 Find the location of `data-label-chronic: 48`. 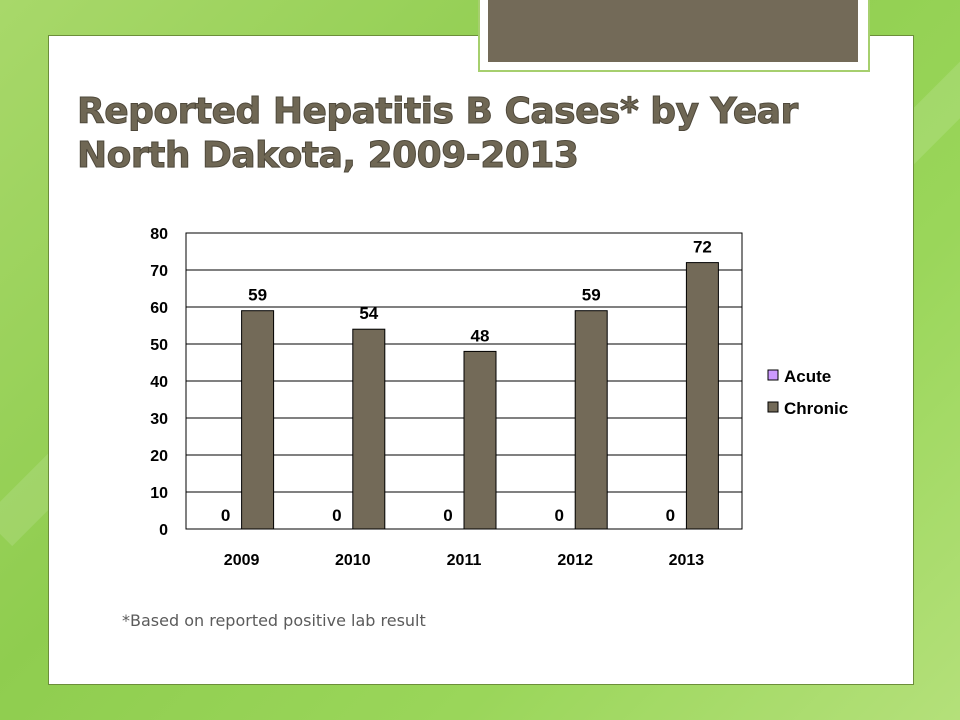

data-label-chronic: 48 is located at coordinates (480, 335).